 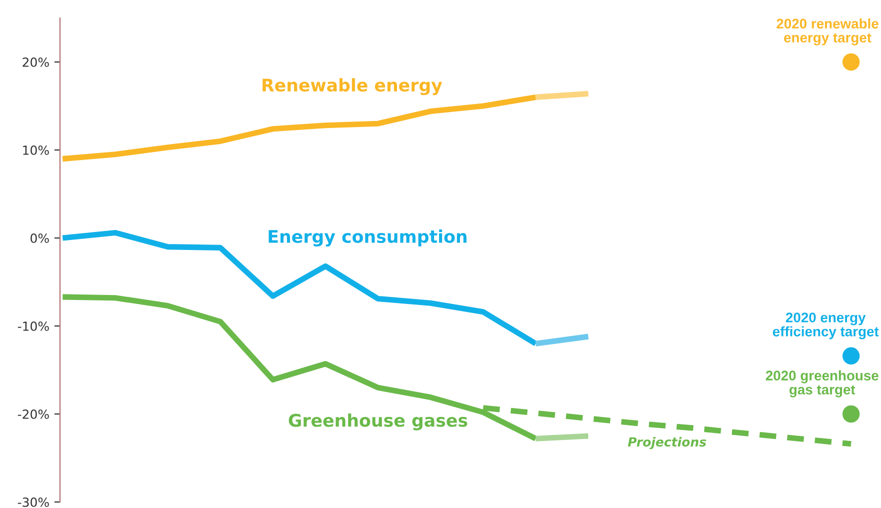 What do you see at coordinates (33, 414) in the screenshot?
I see `y-tick-label: -20%` at bounding box center [33, 414].